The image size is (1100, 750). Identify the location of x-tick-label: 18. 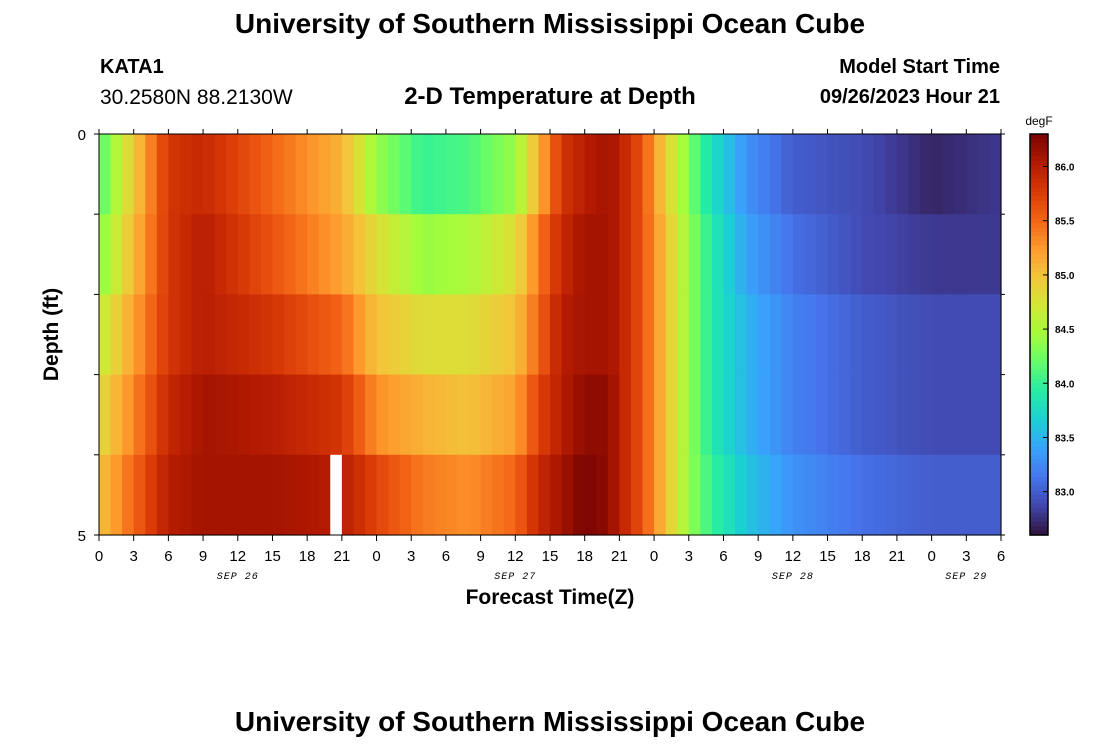
(862, 556).